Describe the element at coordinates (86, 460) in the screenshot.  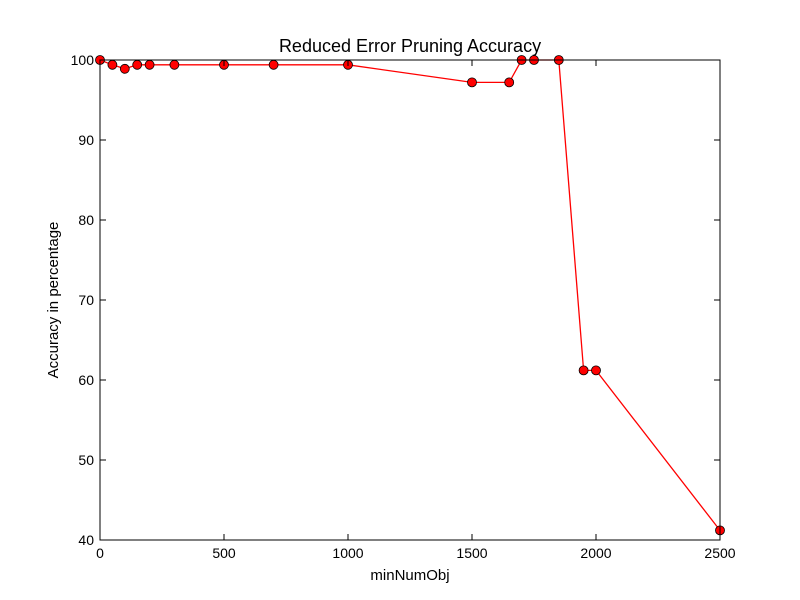
I see `y-tick-label: 50` at that location.